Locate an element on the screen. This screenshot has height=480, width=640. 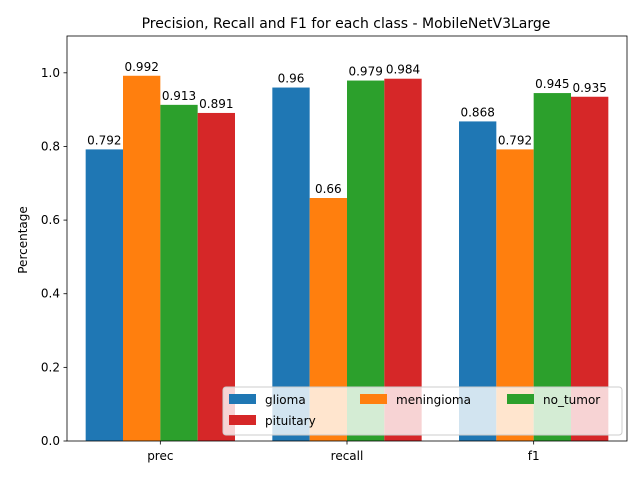
x-tick-label-recall: recall is located at coordinates (347, 456).